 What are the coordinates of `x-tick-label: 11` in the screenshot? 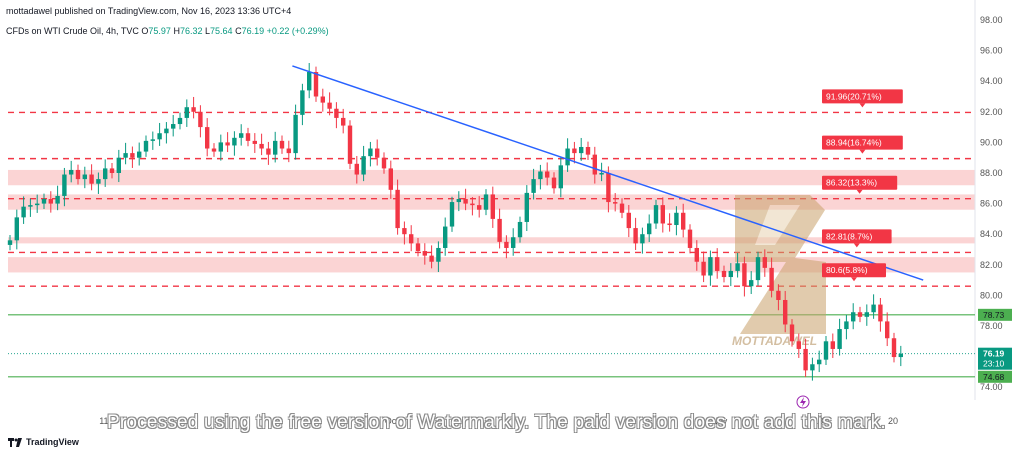 It's located at (103, 421).